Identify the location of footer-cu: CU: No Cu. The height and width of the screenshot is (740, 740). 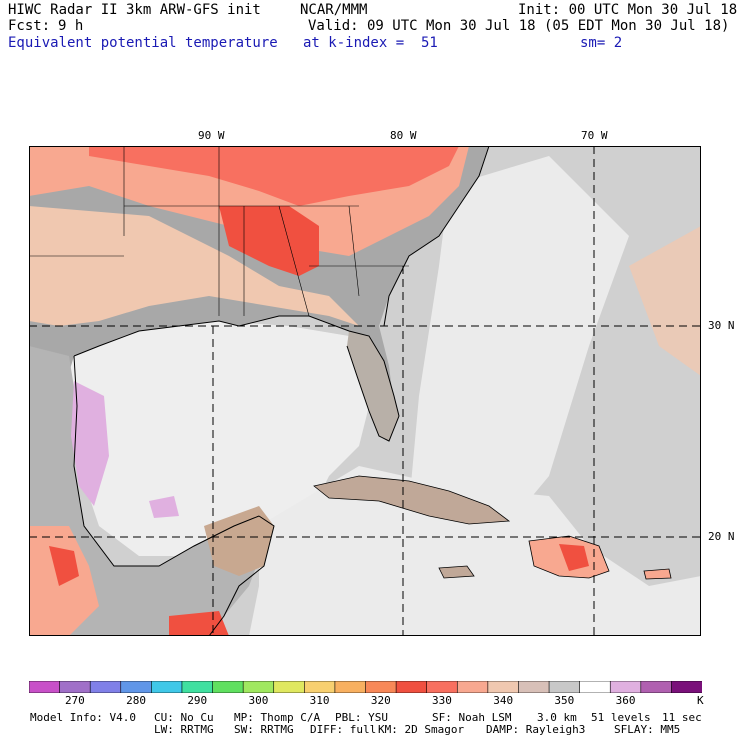
(184, 717).